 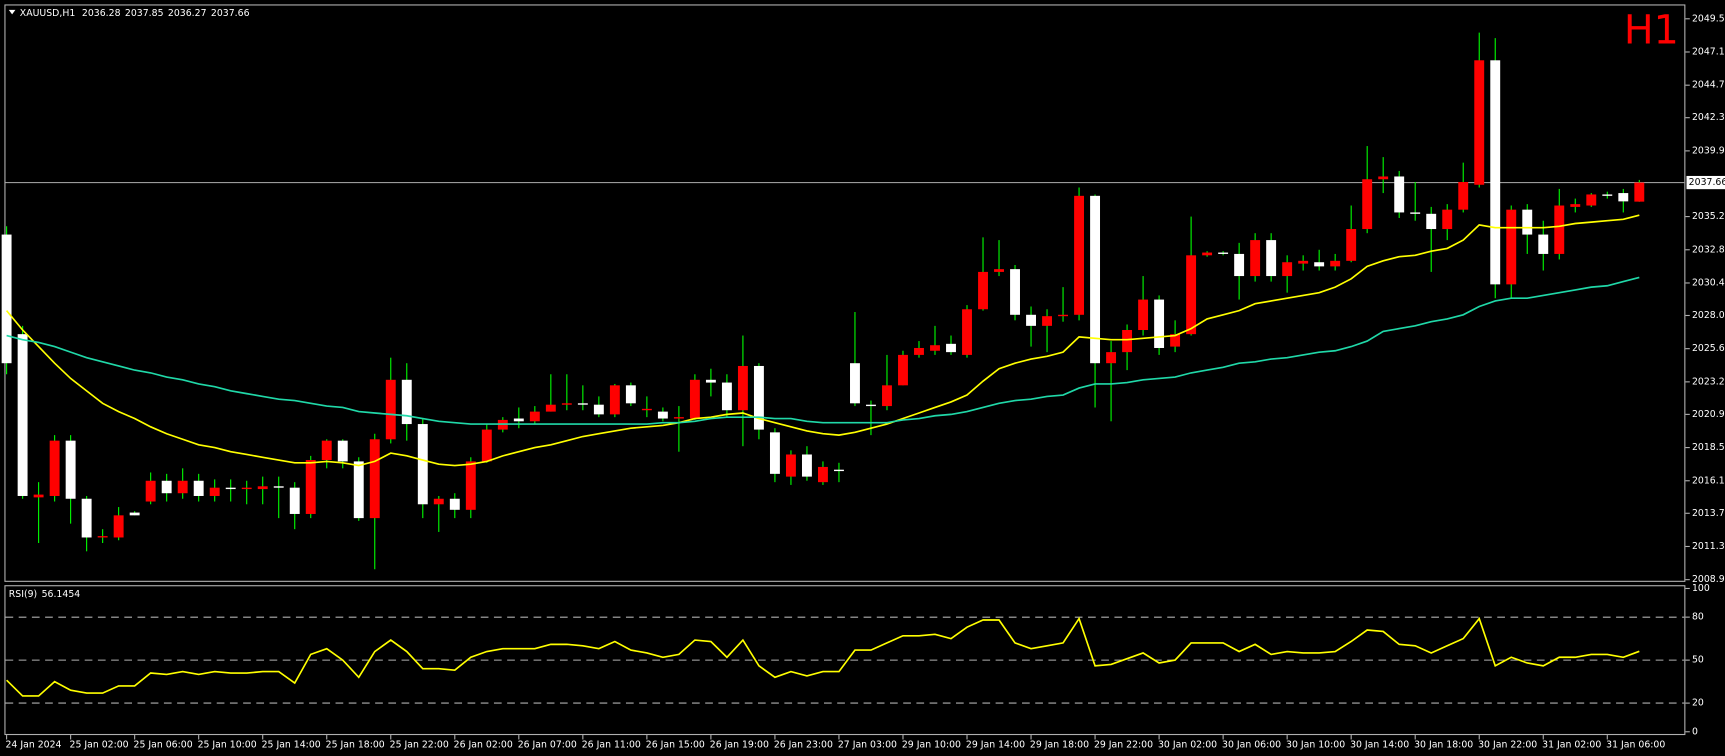 What do you see at coordinates (23, 593) in the screenshot?
I see `rsi-title: RSI(9)` at bounding box center [23, 593].